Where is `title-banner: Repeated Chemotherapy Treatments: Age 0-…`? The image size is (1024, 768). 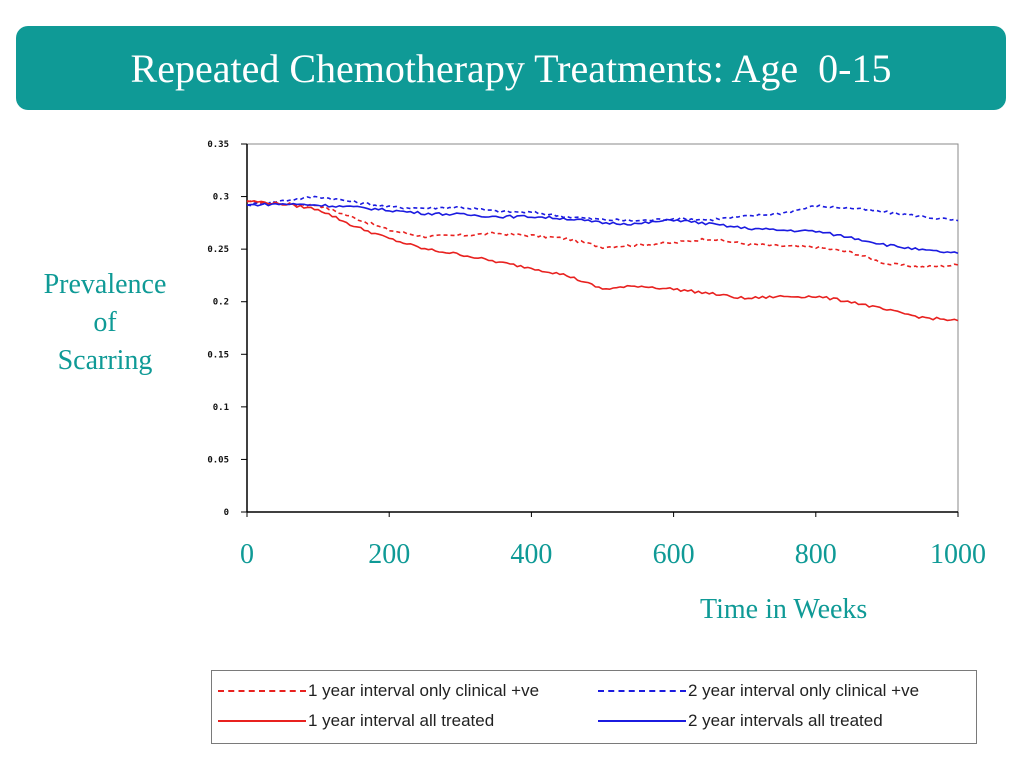
title-banner: Repeated Chemotherapy Treatments: Age 0-… is located at coordinates (511, 68).